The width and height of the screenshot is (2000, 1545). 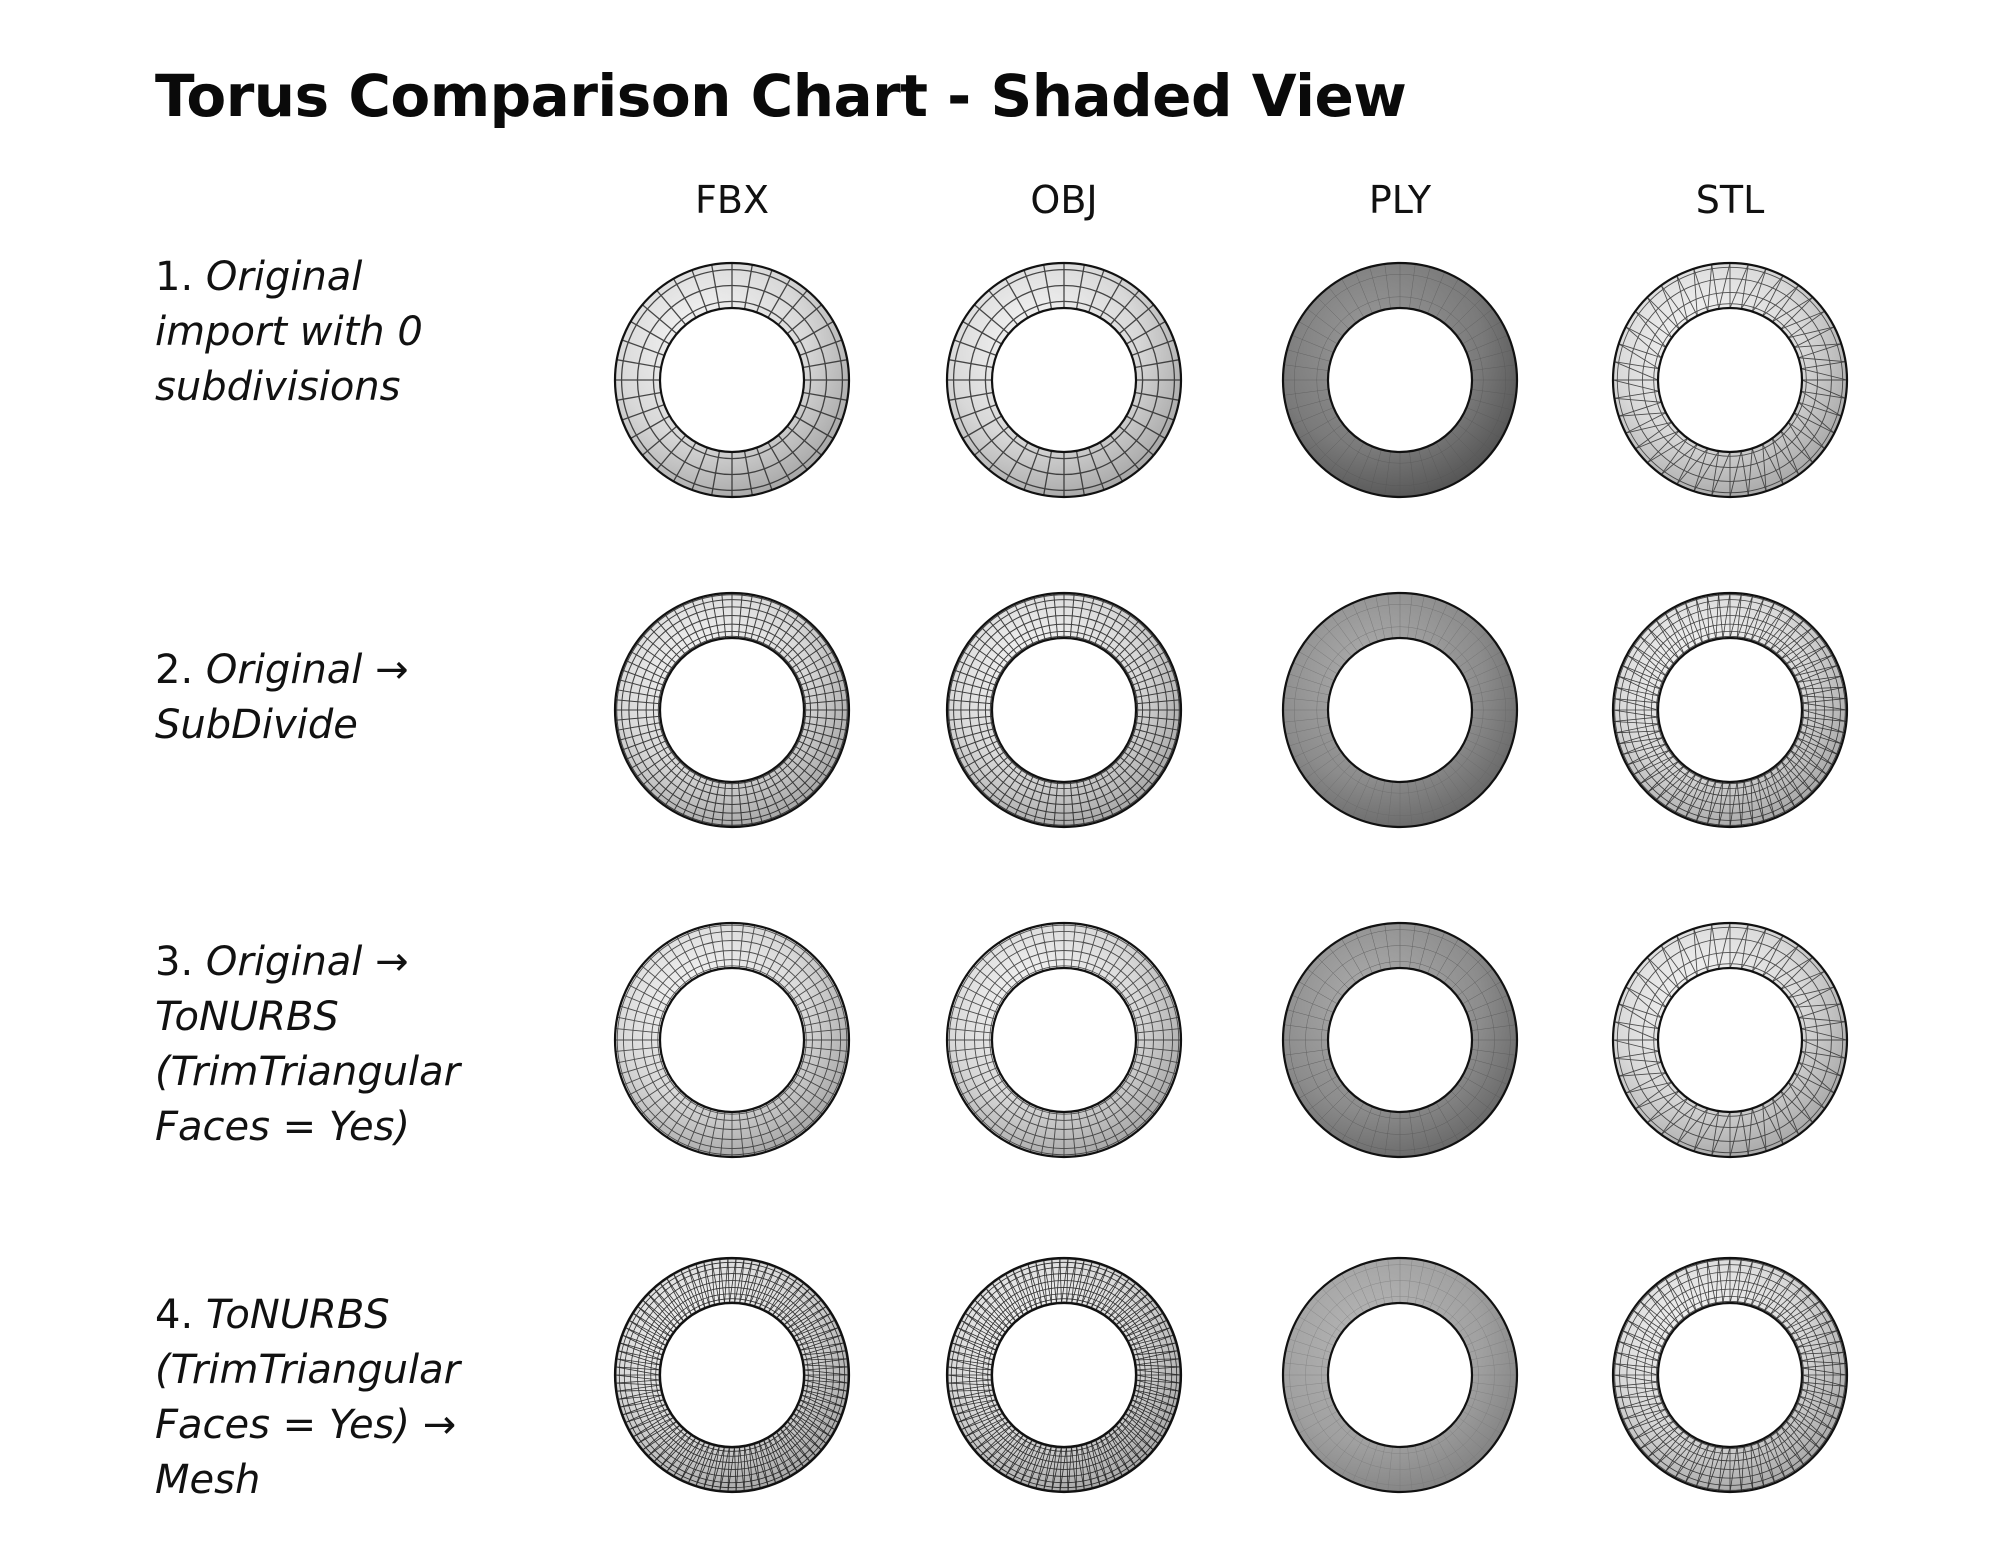 I want to click on torus-ply-row1, so click(x=1400, y=380).